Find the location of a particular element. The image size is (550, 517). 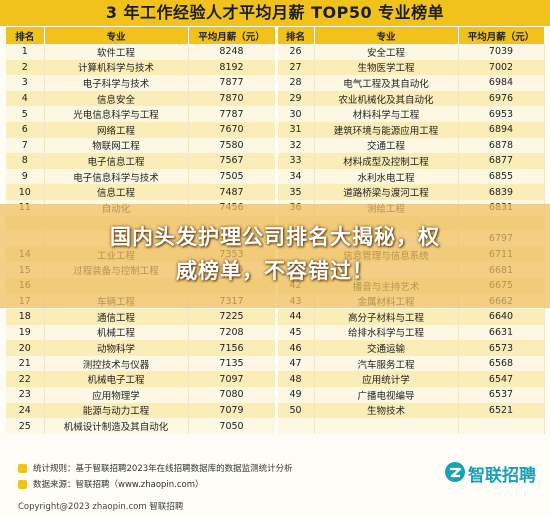

rank-cell: 9 is located at coordinates (25, 176).